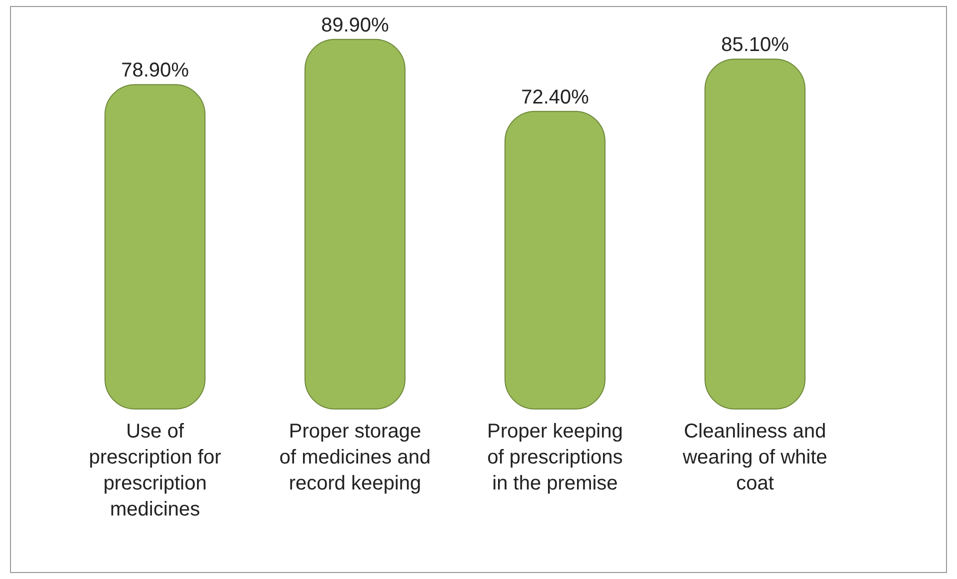 This screenshot has width=957, height=579. Describe the element at coordinates (755, 457) in the screenshot. I see `x-tick-label: Cleanliness and wearing of white coat` at that location.